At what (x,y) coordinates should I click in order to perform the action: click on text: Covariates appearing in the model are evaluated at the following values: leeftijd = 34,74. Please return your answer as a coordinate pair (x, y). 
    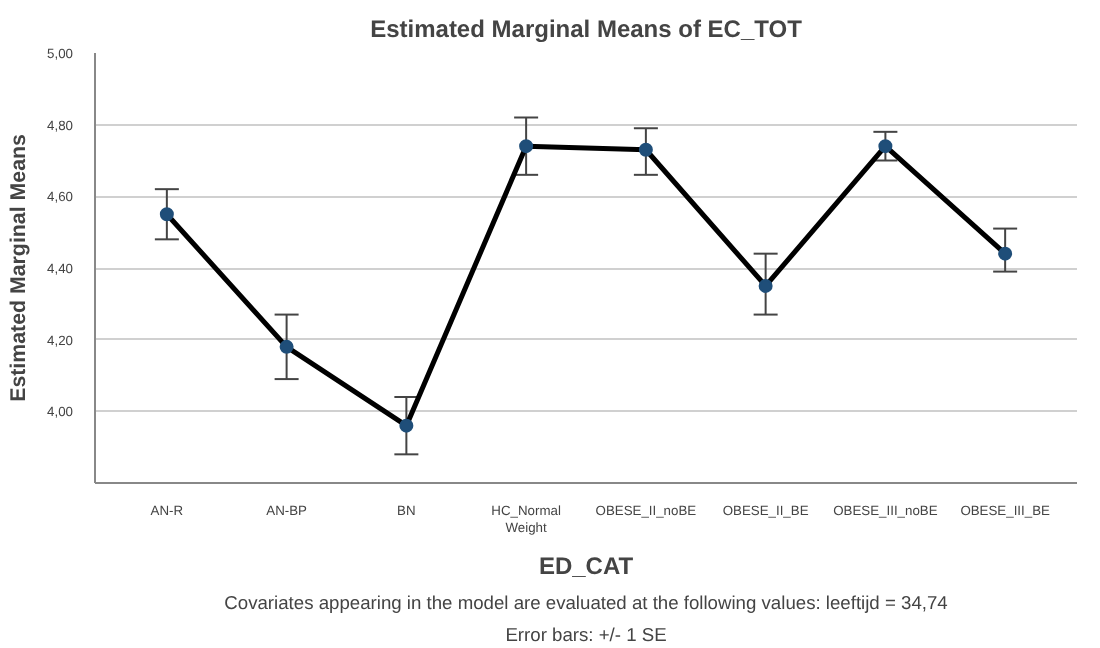
    Looking at the image, I should click on (586, 603).